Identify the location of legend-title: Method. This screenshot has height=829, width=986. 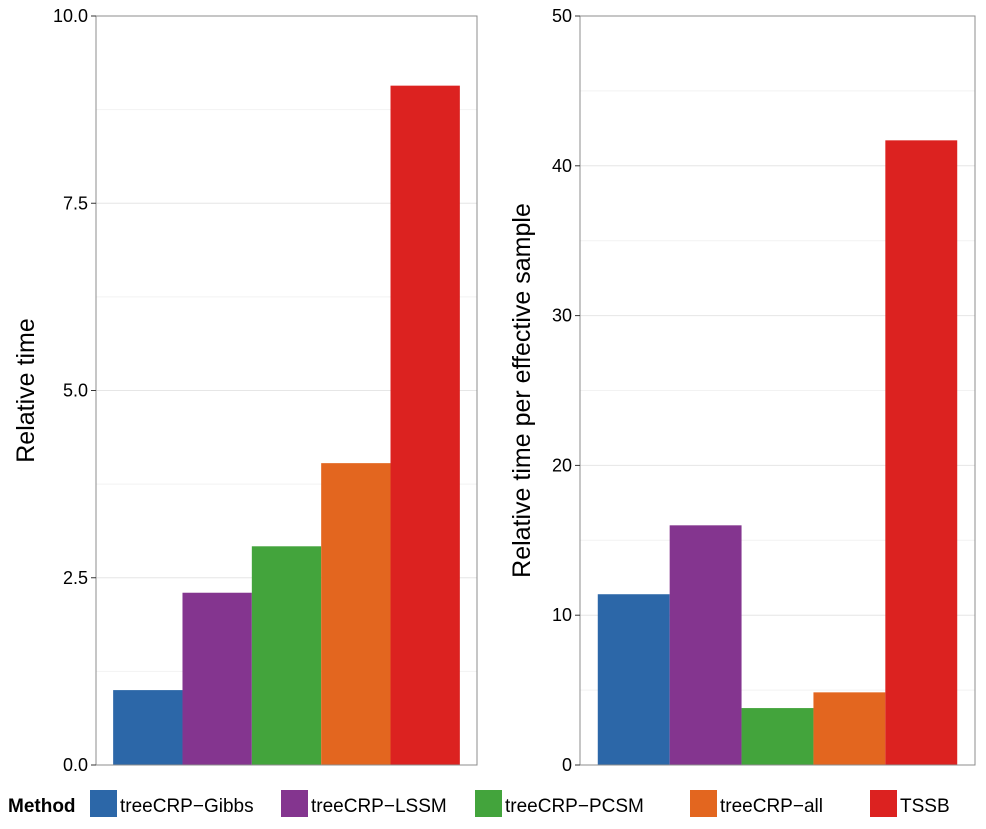
(42, 806).